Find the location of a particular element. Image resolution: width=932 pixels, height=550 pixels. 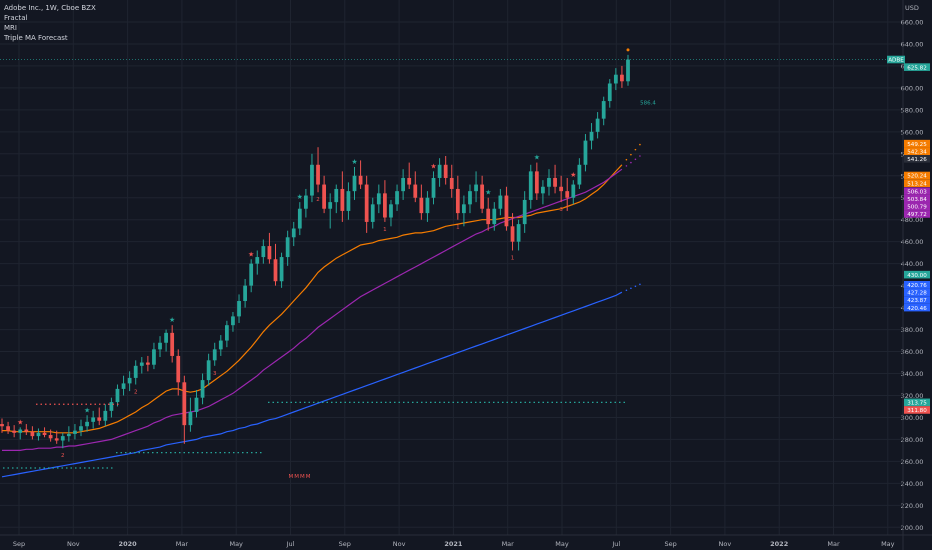

fractal-count: 2 is located at coordinates (63, 456).